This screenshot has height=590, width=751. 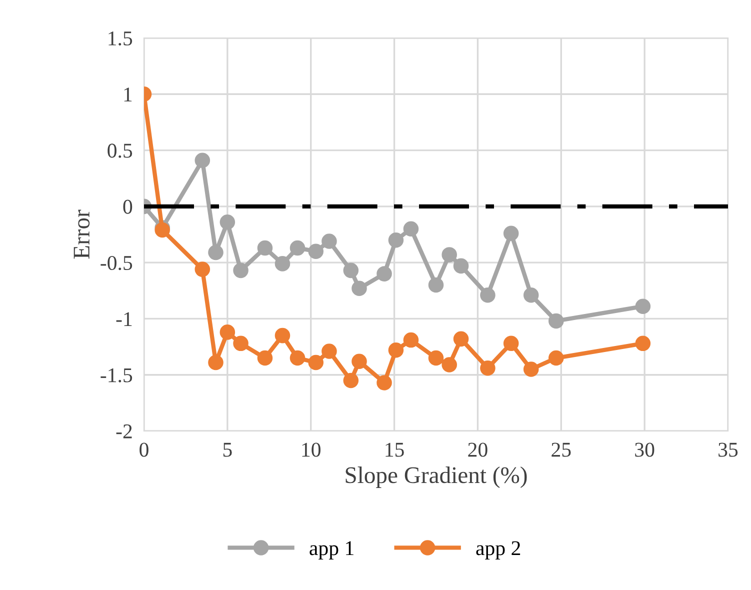 I want to click on legend-label: app 2, so click(x=498, y=550).